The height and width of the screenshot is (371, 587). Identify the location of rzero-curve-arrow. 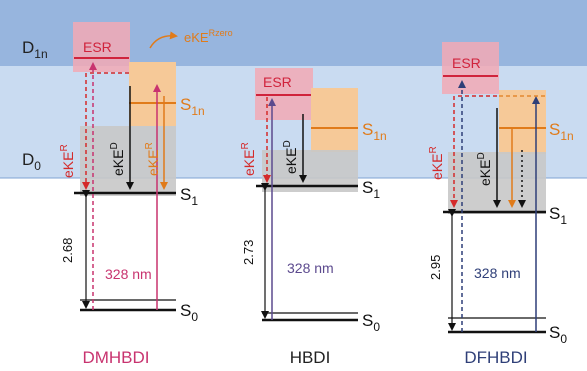
(163, 40).